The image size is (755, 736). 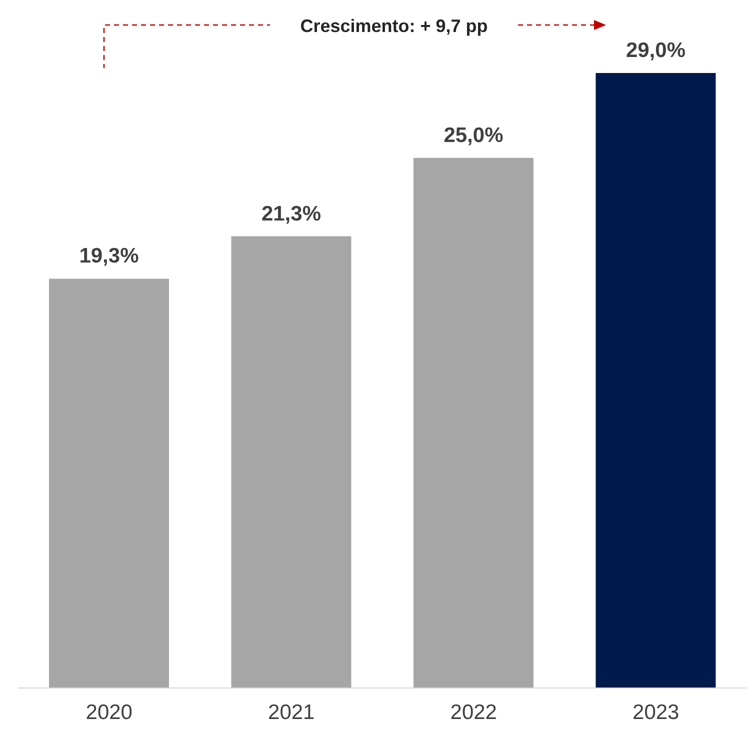 What do you see at coordinates (109, 712) in the screenshot?
I see `x-tick-label: 2020` at bounding box center [109, 712].